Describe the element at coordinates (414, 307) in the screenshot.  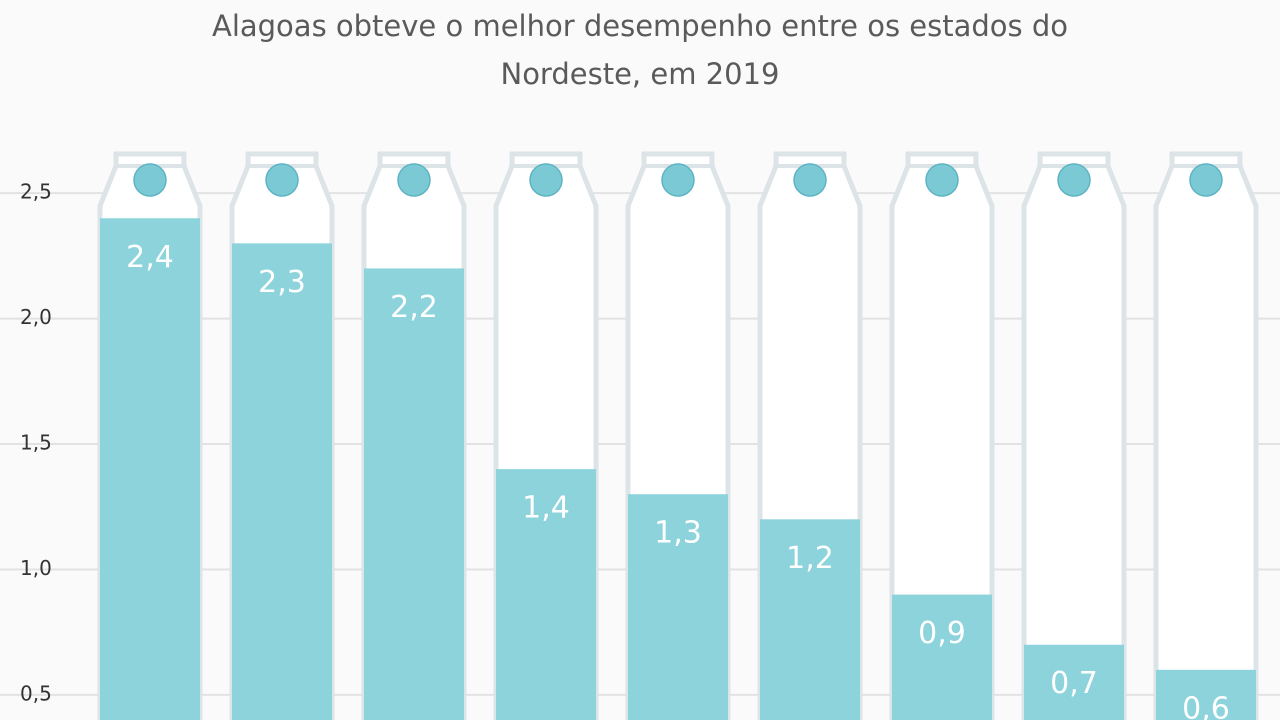
I see `value-label: 2,2` at that location.